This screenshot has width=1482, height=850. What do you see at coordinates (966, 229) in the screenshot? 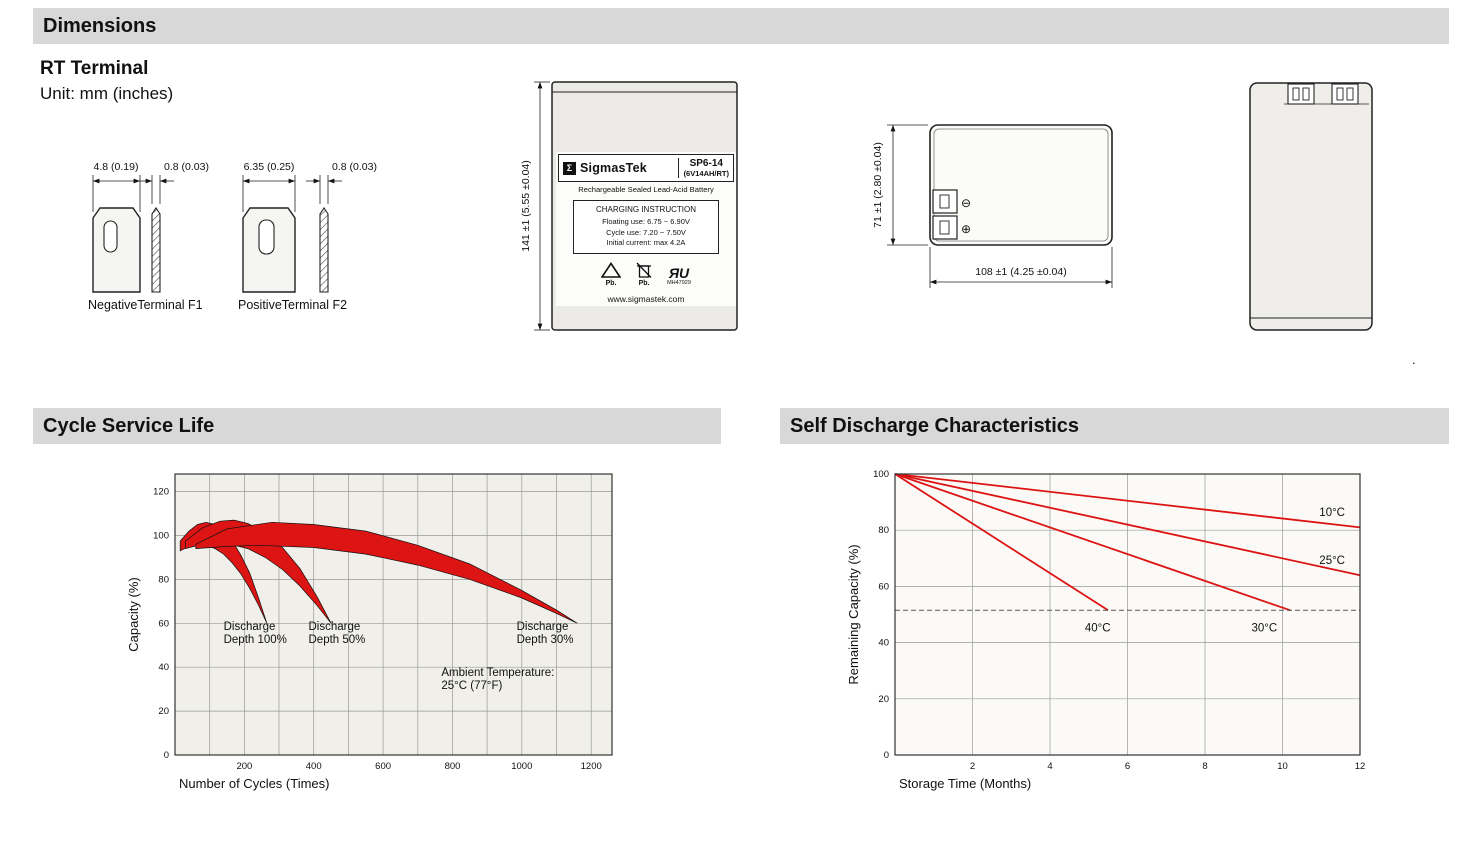
I see `positive-symbol: ⊕` at bounding box center [966, 229].